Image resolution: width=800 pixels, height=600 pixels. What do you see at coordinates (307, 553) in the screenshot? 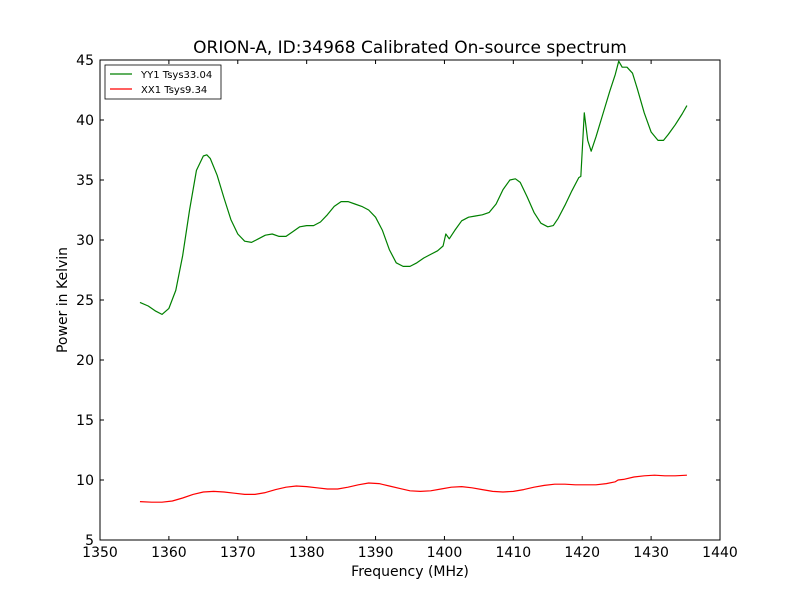
I see `x-tick-label: 1380` at bounding box center [307, 553].